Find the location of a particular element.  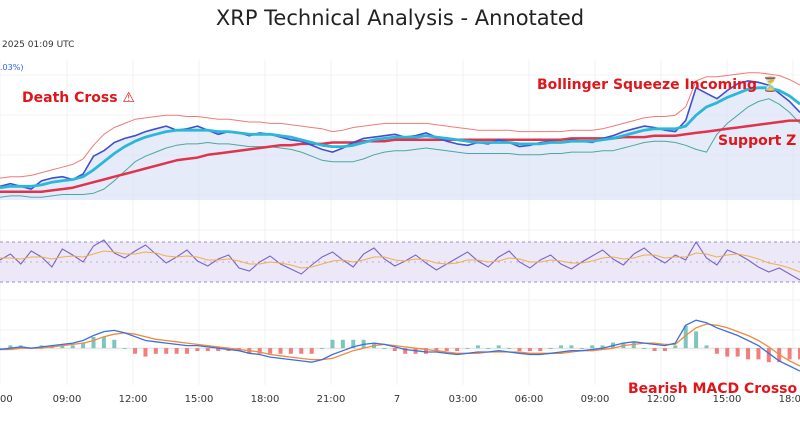

chart-title: XRP Technical Analysis - Annotated is located at coordinates (400, 18).